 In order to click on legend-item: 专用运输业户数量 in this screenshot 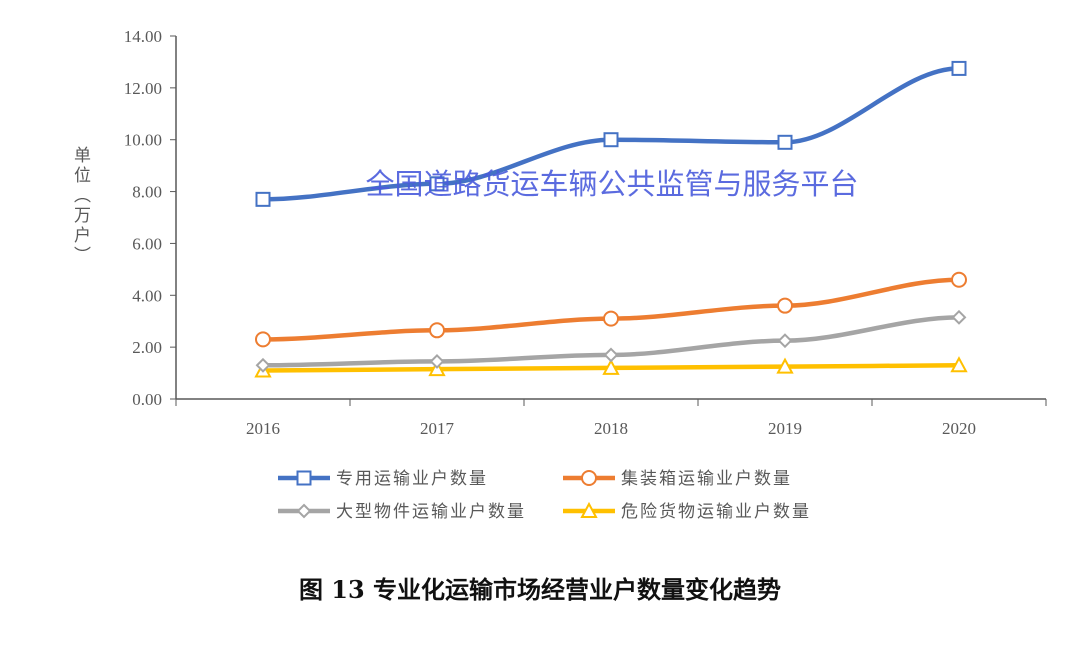, I will do `click(383, 479)`.